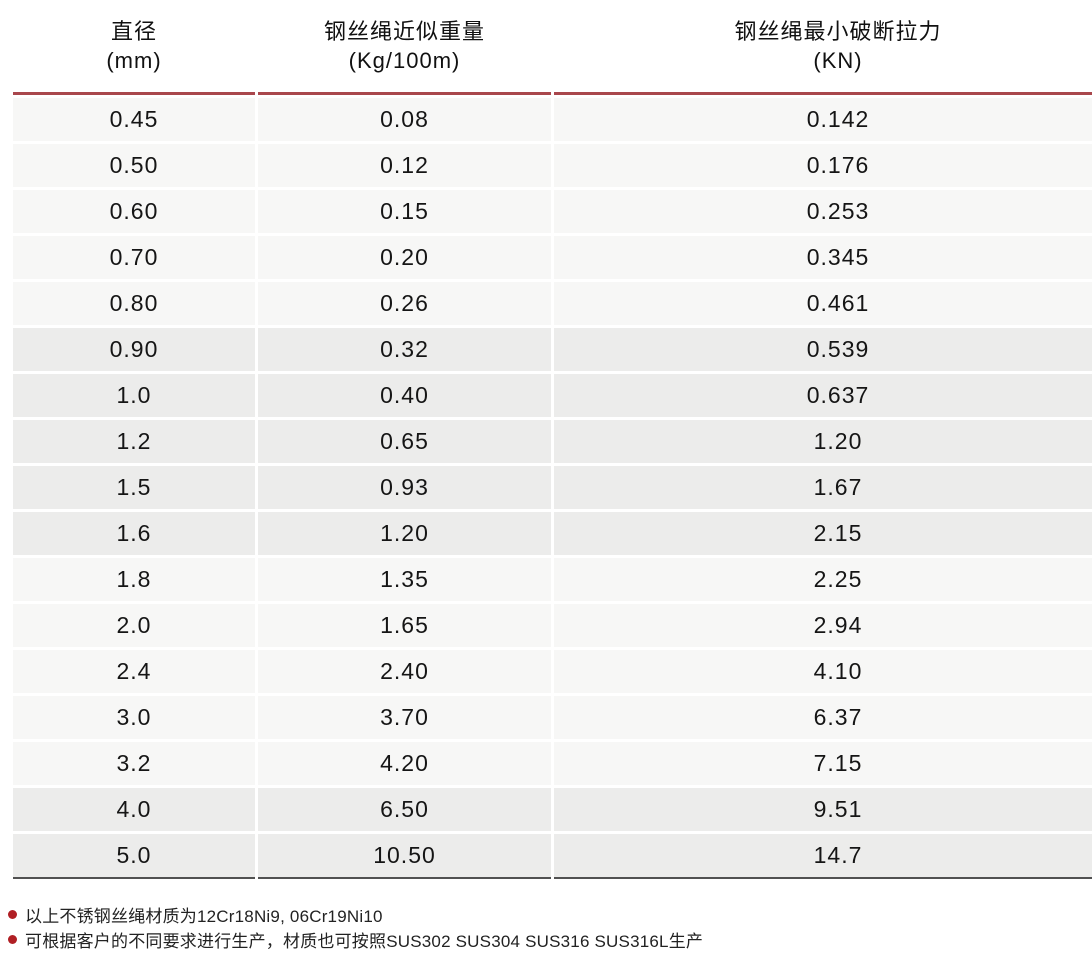 This screenshot has width=1092, height=960. What do you see at coordinates (134, 303) in the screenshot?
I see `table-cell: 0.80` at bounding box center [134, 303].